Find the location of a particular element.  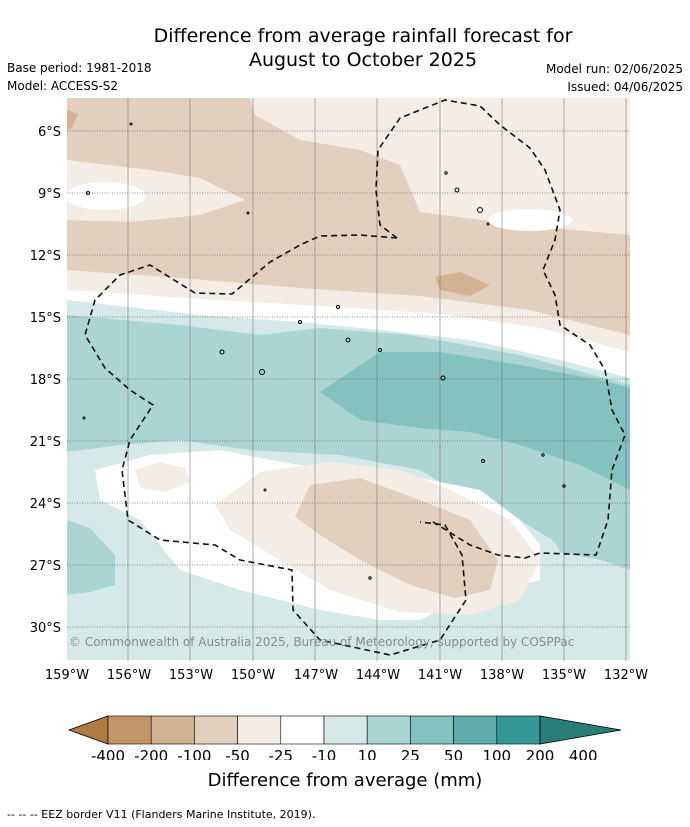

colorbar-extend-low is located at coordinates (88, 730).